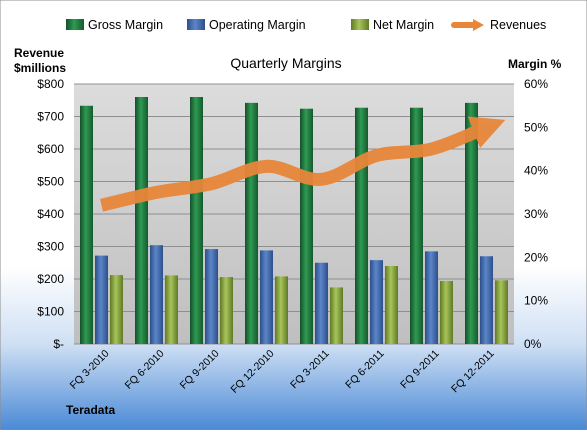 This screenshot has height=435, width=587. What do you see at coordinates (50, 312) in the screenshot?
I see `left-tick-label: $100` at bounding box center [50, 312].